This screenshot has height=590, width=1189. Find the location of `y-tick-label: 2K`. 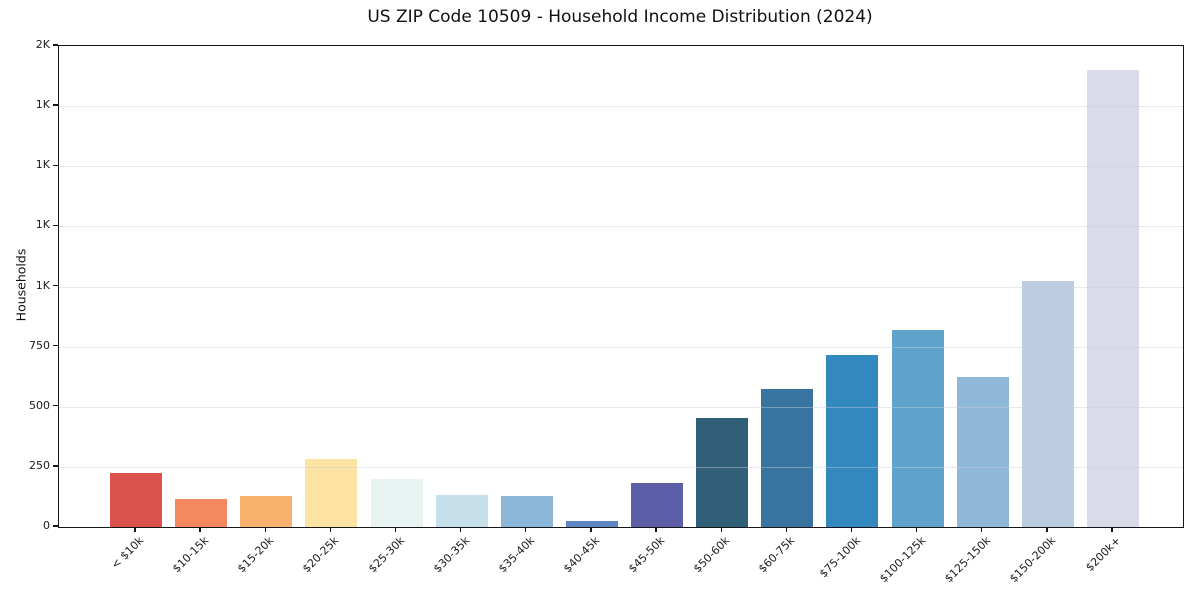

y-tick-label: 2K is located at coordinates (42, 44).